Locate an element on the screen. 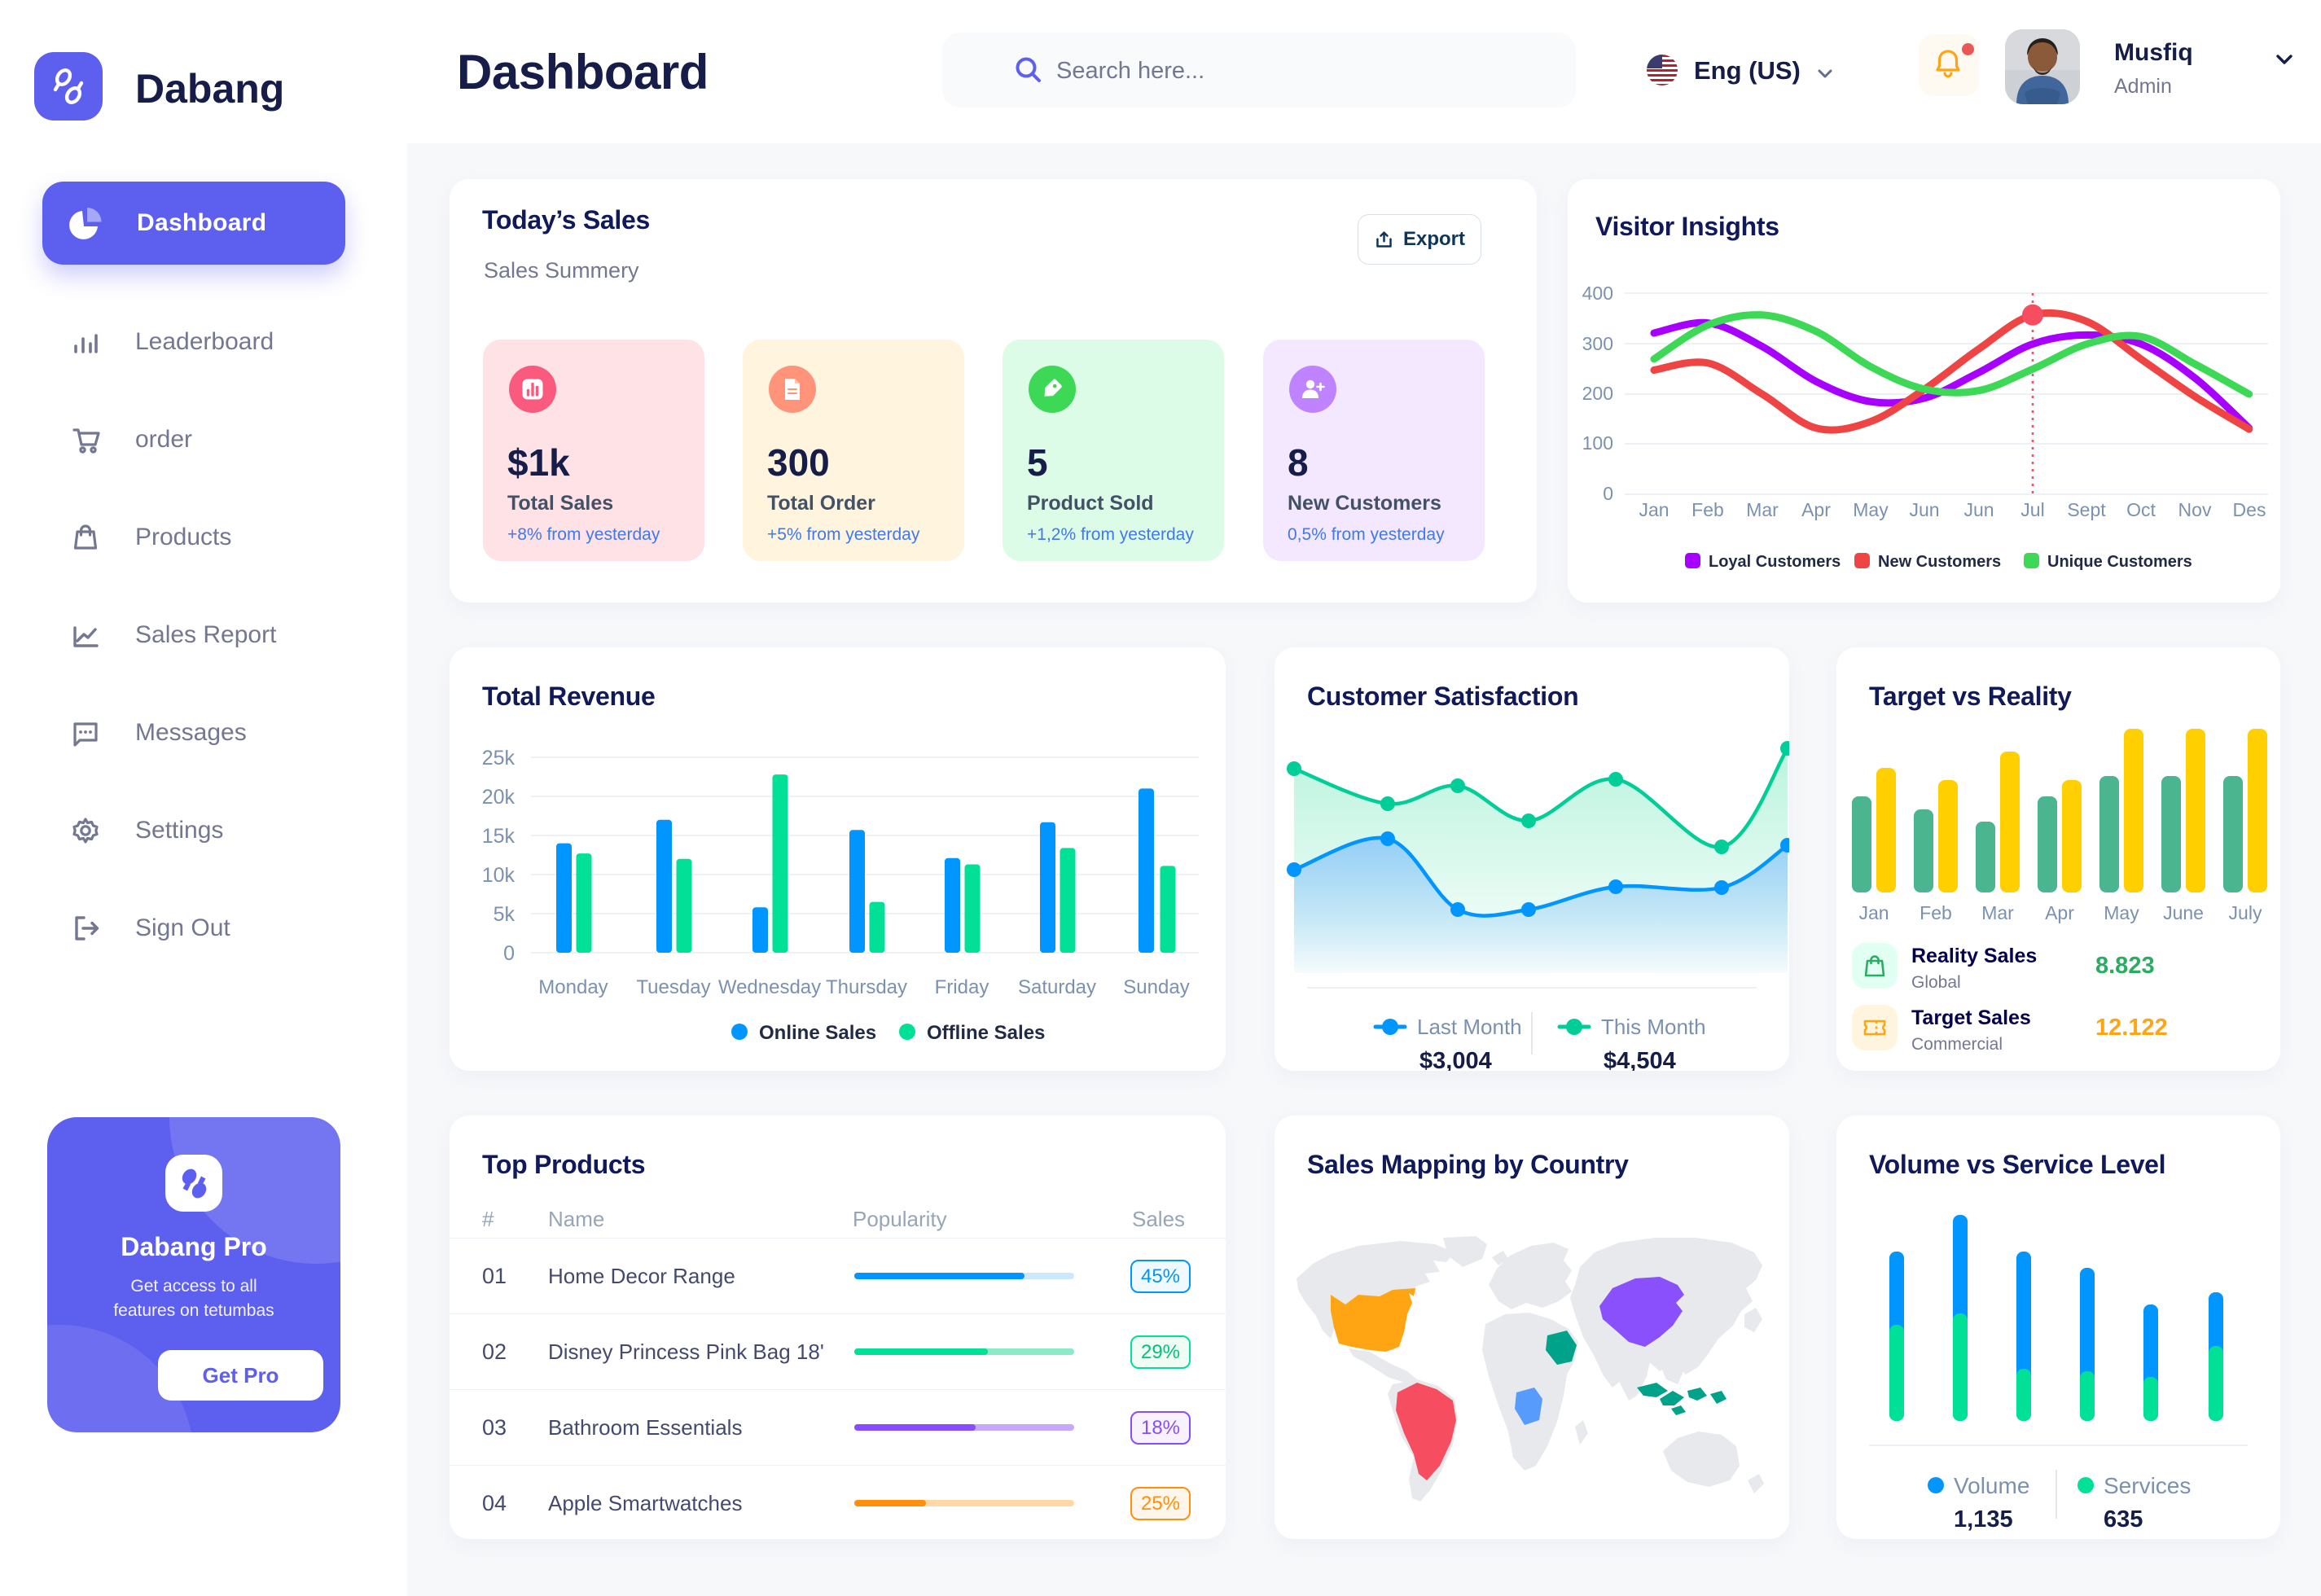 This screenshot has width=2321, height=1596. svg-text: Tuesday is located at coordinates (673, 987).